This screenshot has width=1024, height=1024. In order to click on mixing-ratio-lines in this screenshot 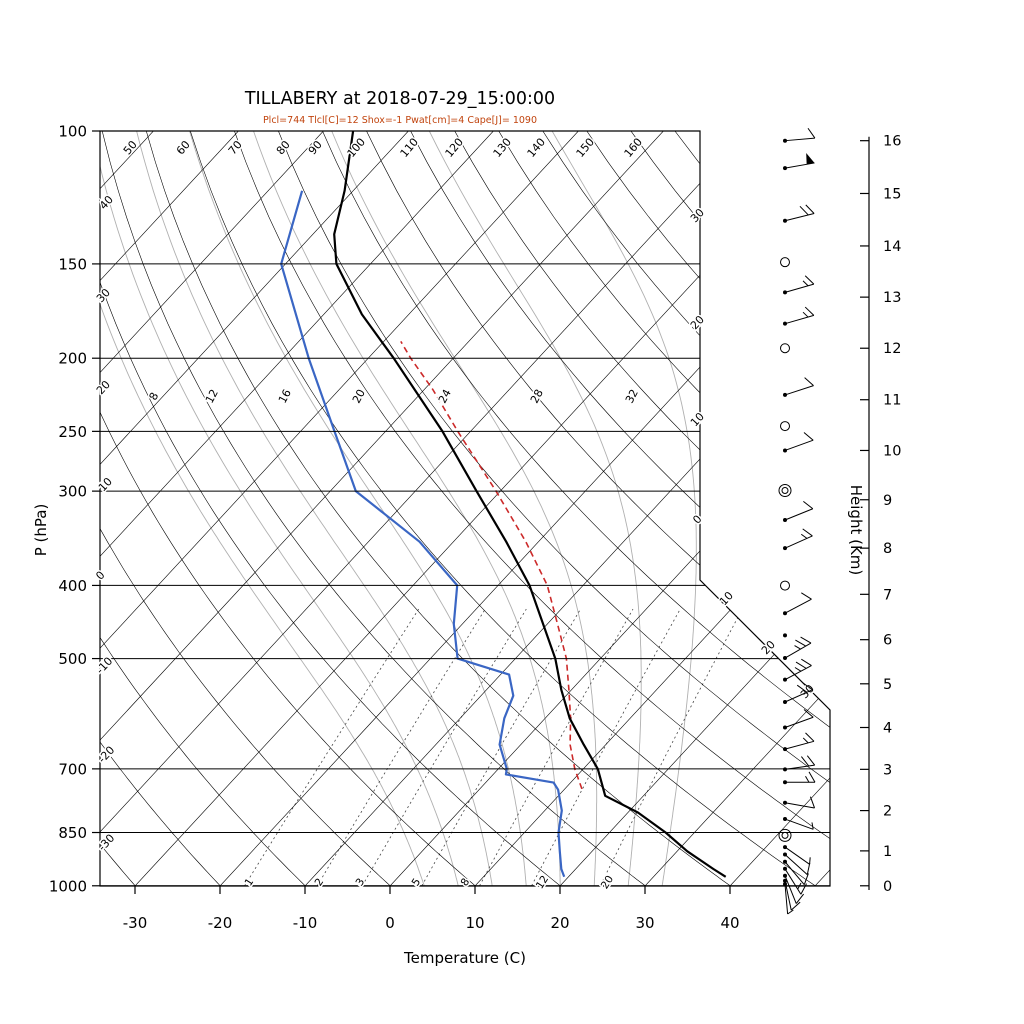, I will do `click(493, 747)`.